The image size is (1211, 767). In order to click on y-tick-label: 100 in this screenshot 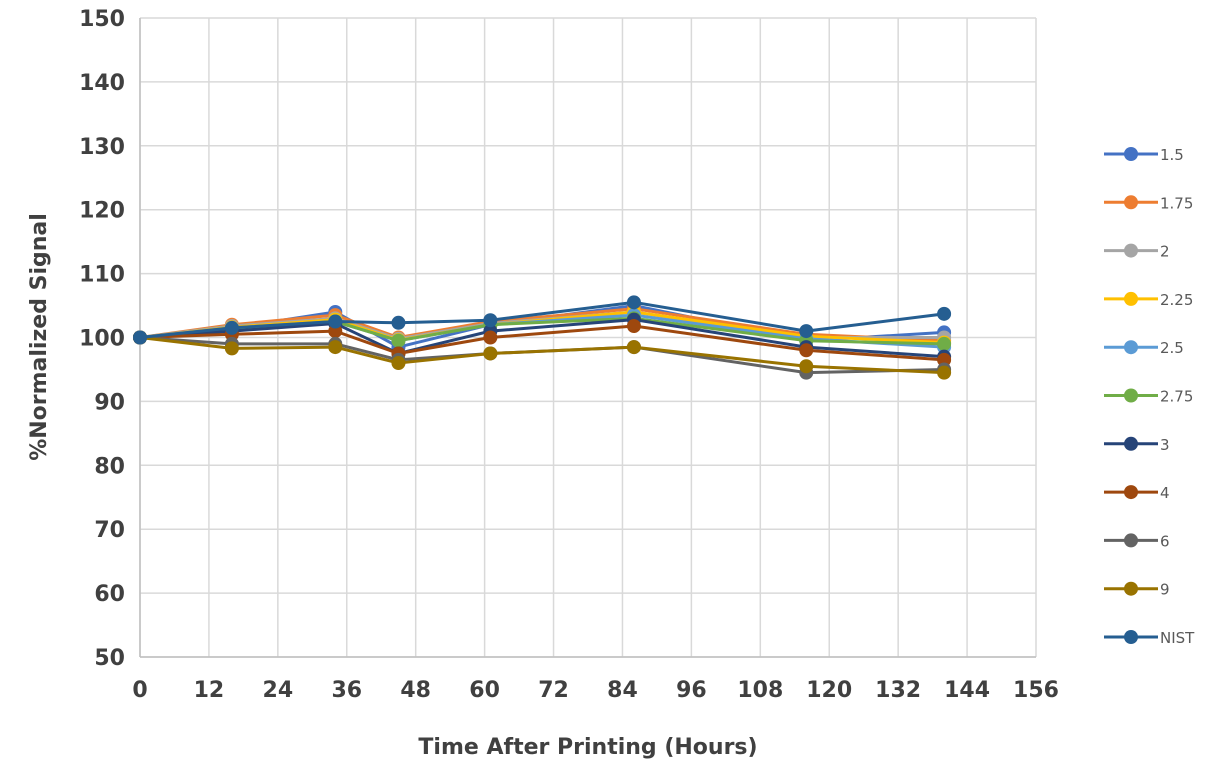, I will do `click(102, 339)`.